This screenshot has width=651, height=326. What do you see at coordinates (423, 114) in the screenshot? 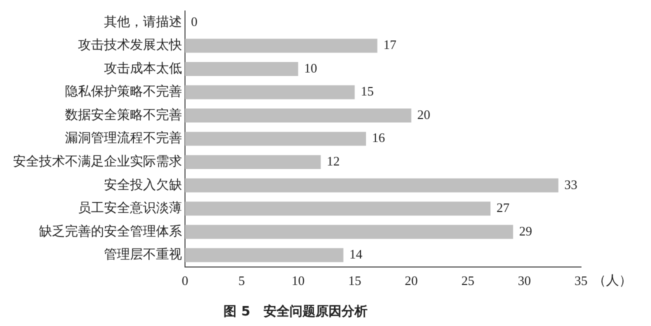
I see `data-label: 20` at bounding box center [423, 114].